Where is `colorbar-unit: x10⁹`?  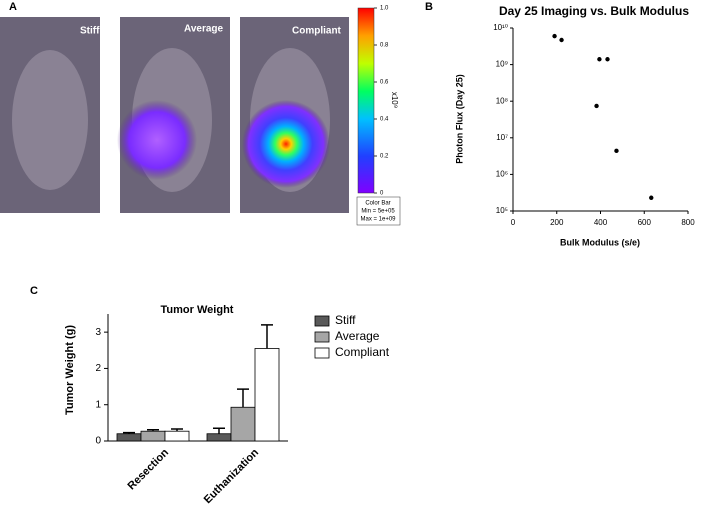 colorbar-unit: x10⁹ is located at coordinates (394, 100).